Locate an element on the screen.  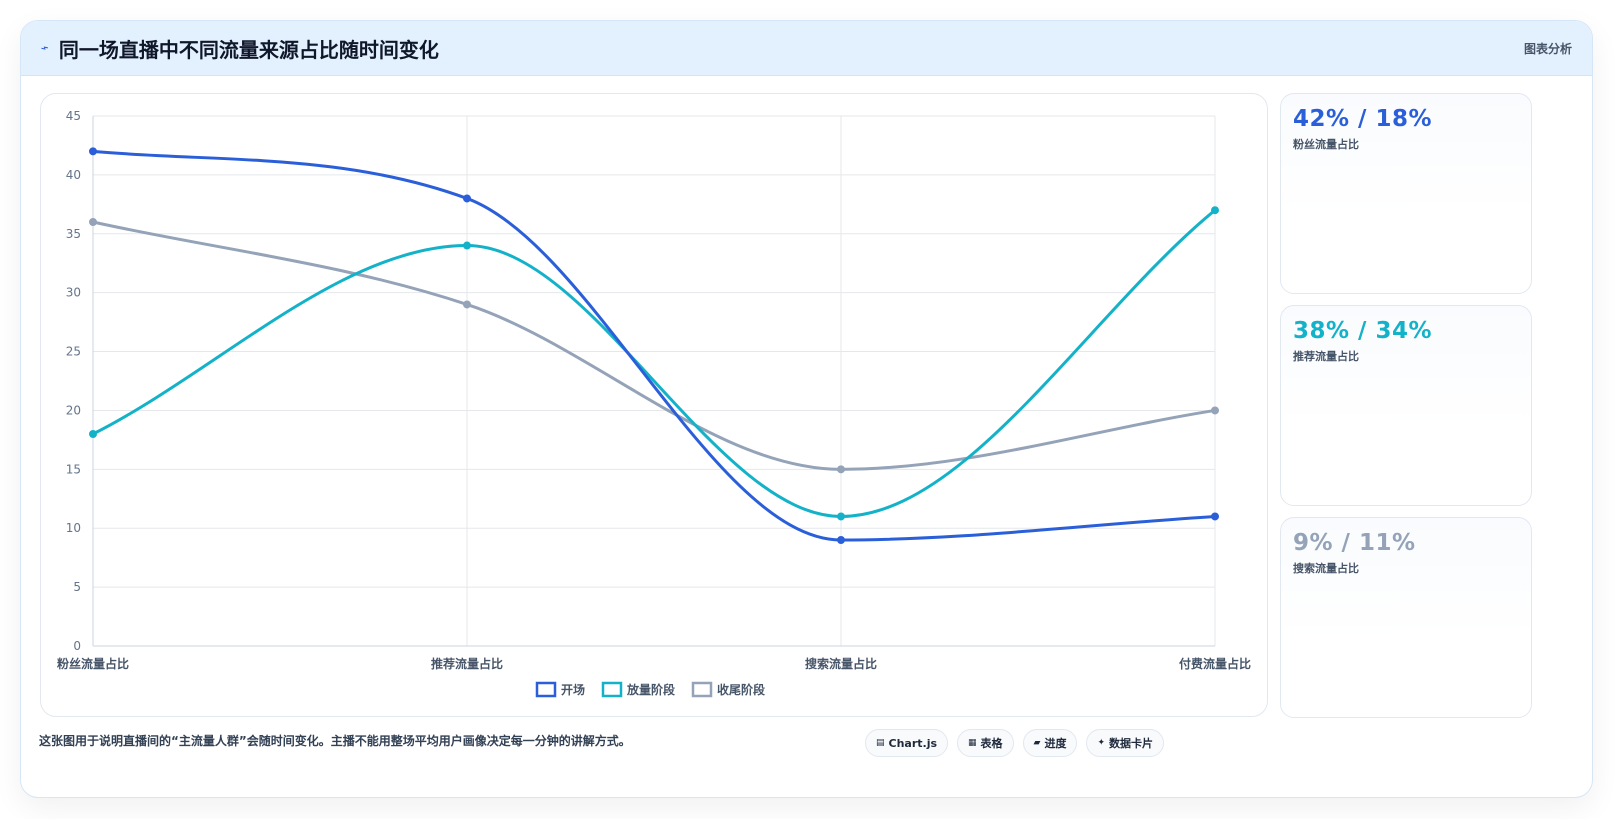
y-tick-label: 15 is located at coordinates (73, 469).